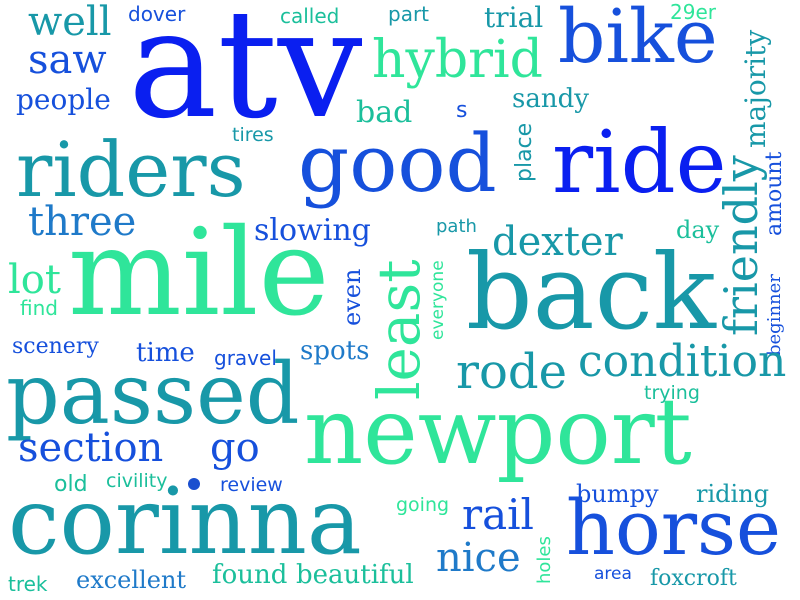 Image resolution: width=800 pixels, height=600 pixels. Describe the element at coordinates (674, 527) in the screenshot. I see `word-horse: horse` at that location.